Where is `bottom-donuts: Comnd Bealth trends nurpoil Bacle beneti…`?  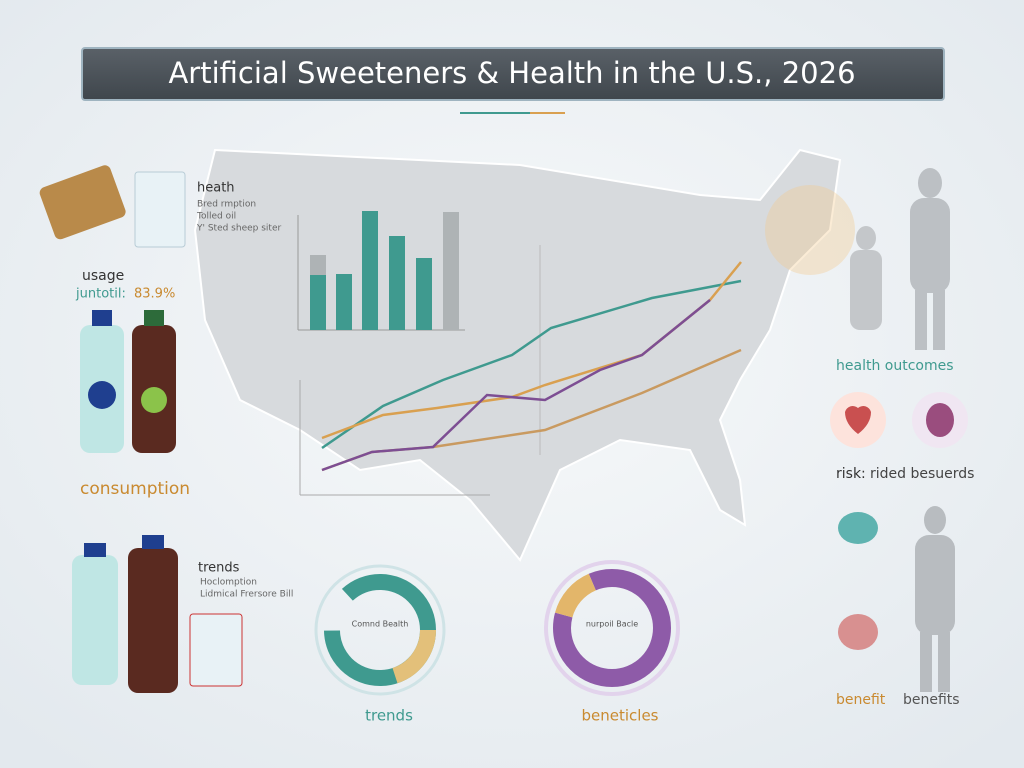 bottom-donuts: Comnd Bealth trends nurpoil Bacle beneti… is located at coordinates (497, 642).